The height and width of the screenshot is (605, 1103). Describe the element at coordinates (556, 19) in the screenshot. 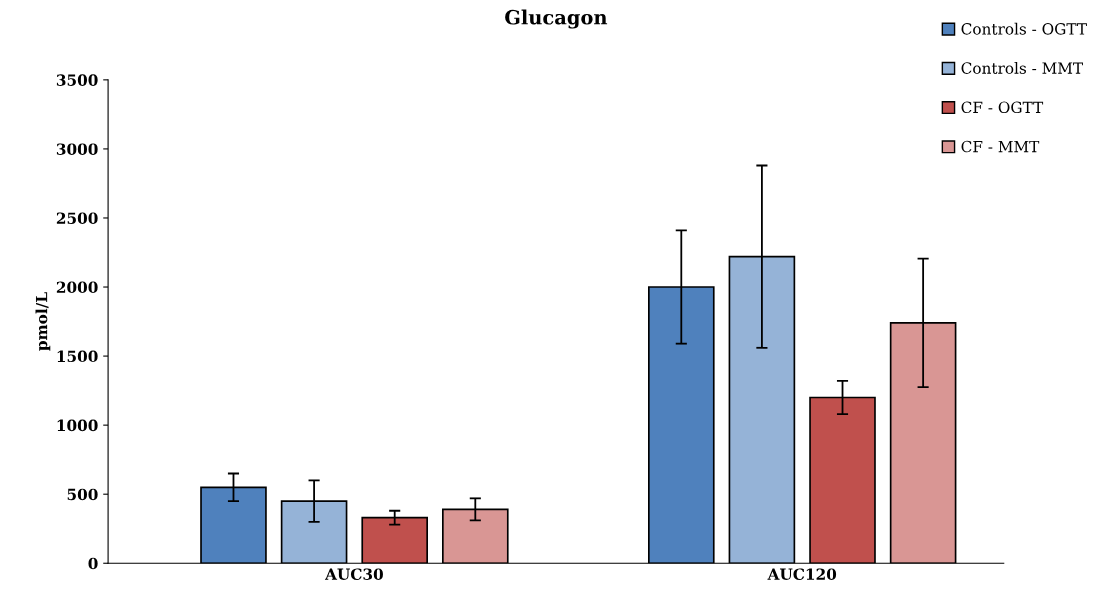

I see `chart-title: Glucagon` at that location.